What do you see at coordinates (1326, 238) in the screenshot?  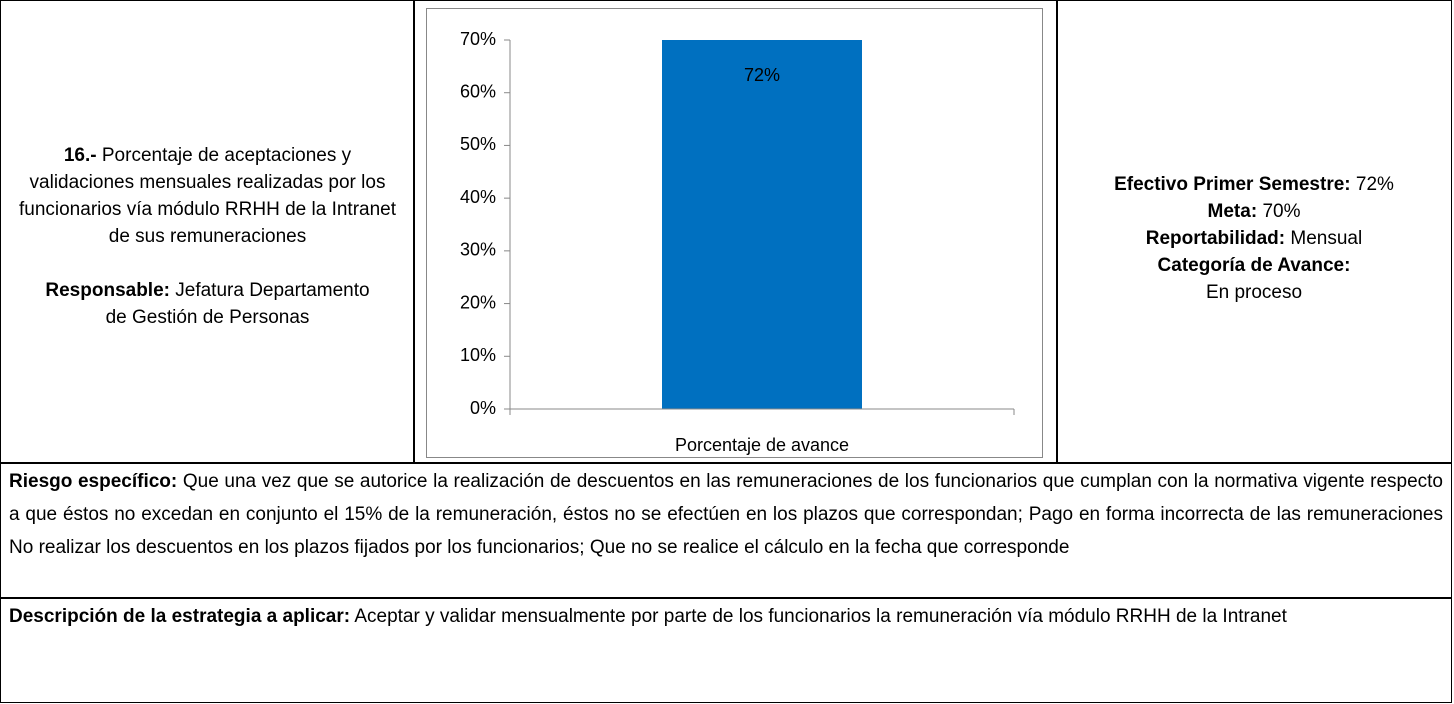 I see `summary-value: Mensual` at bounding box center [1326, 238].